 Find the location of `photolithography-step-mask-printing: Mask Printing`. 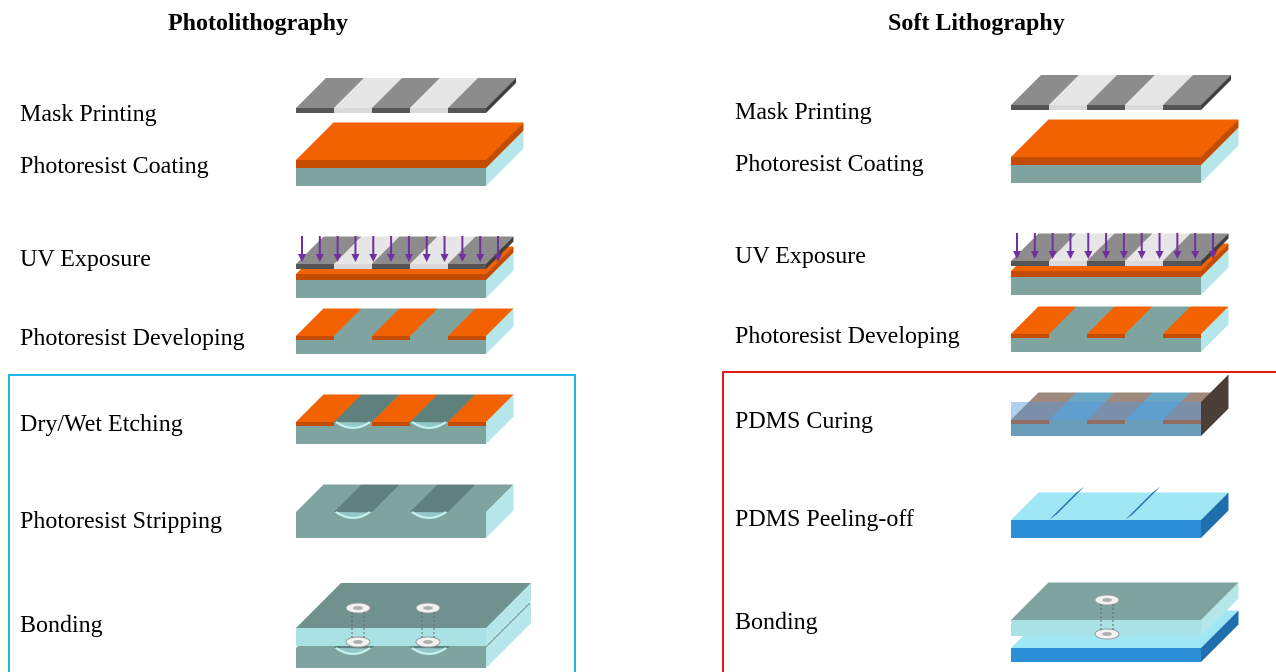

photolithography-step-mask-printing: Mask Printing is located at coordinates (88, 114).